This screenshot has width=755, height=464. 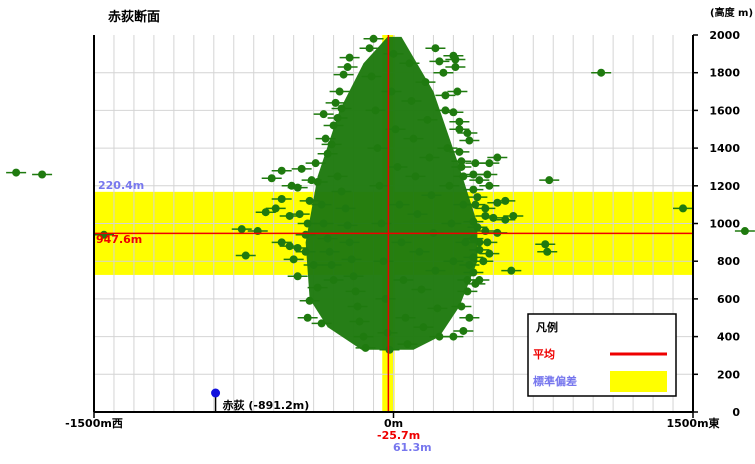 I want to click on x-tick-label: 0m, so click(x=393, y=423).